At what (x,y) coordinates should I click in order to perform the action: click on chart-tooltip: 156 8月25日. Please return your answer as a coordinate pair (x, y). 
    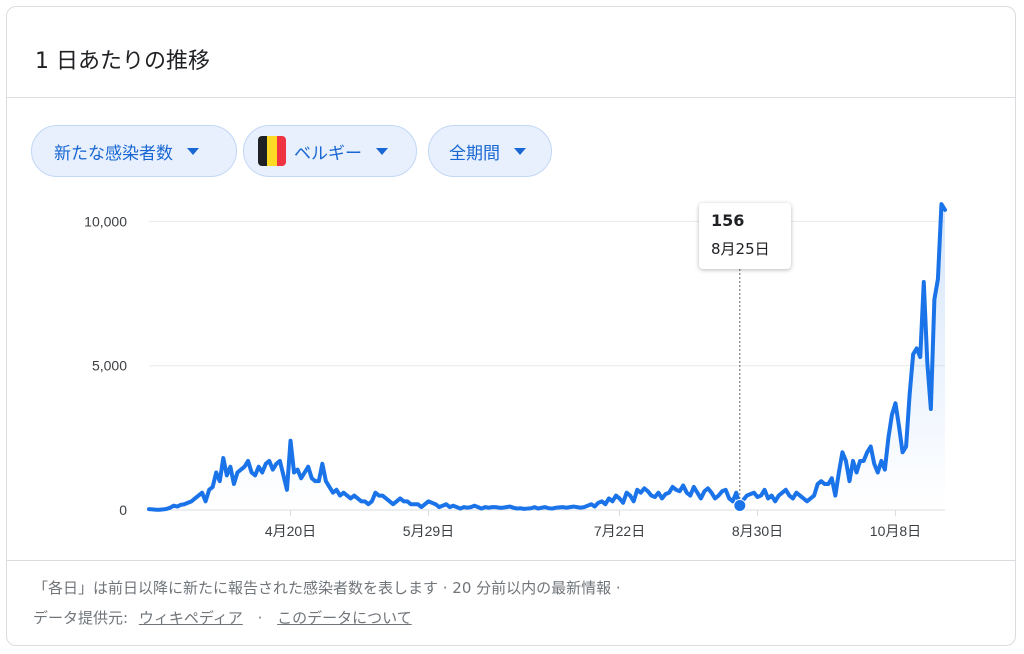
    Looking at the image, I should click on (745, 236).